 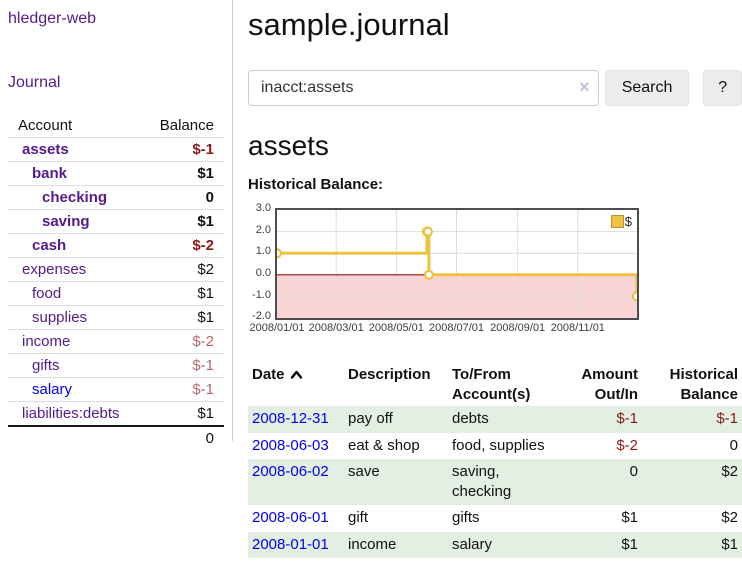 What do you see at coordinates (692, 419) in the screenshot?
I see `transaction-balance: $-1` at bounding box center [692, 419].